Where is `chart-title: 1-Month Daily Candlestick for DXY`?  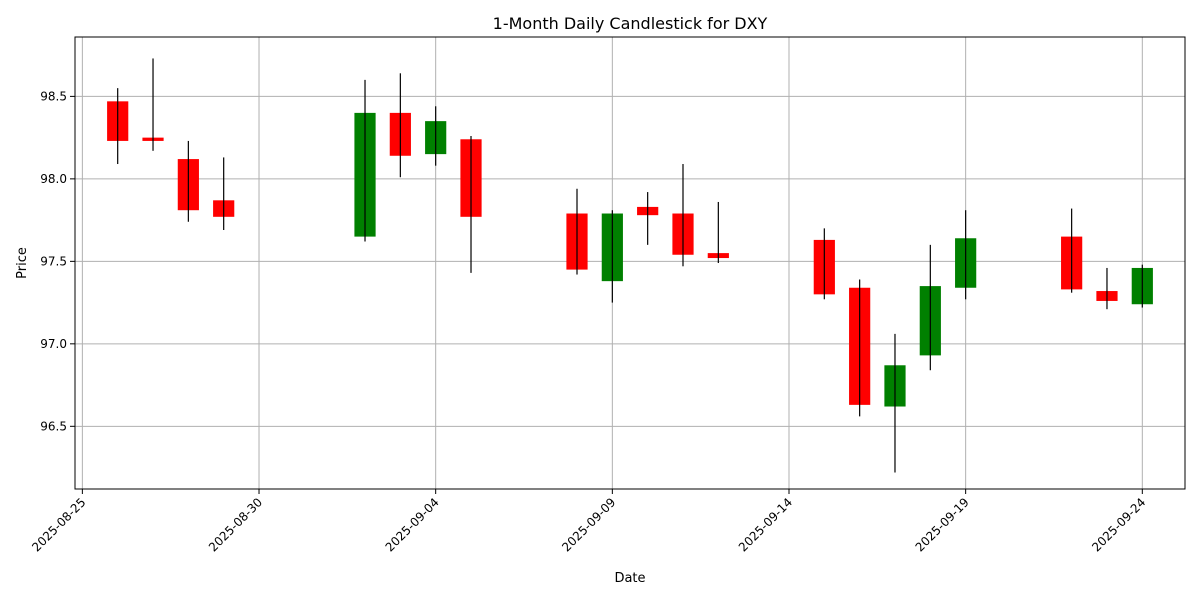 chart-title: 1-Month Daily Candlestick for DXY is located at coordinates (630, 23).